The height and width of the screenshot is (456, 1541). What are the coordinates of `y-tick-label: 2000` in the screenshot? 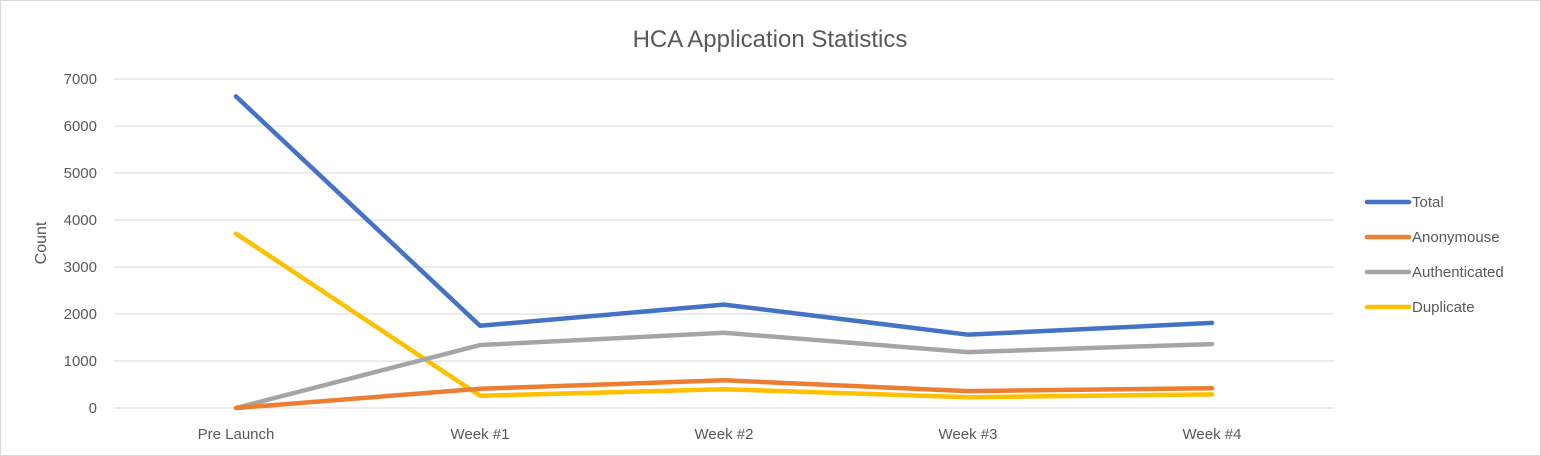 It's located at (80, 314).